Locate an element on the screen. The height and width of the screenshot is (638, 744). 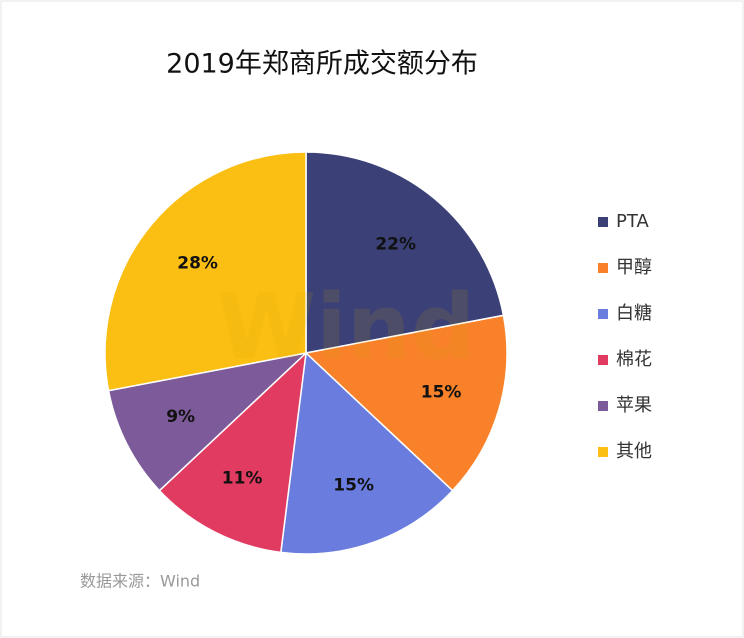
legend-label: 其他 is located at coordinates (634, 451).